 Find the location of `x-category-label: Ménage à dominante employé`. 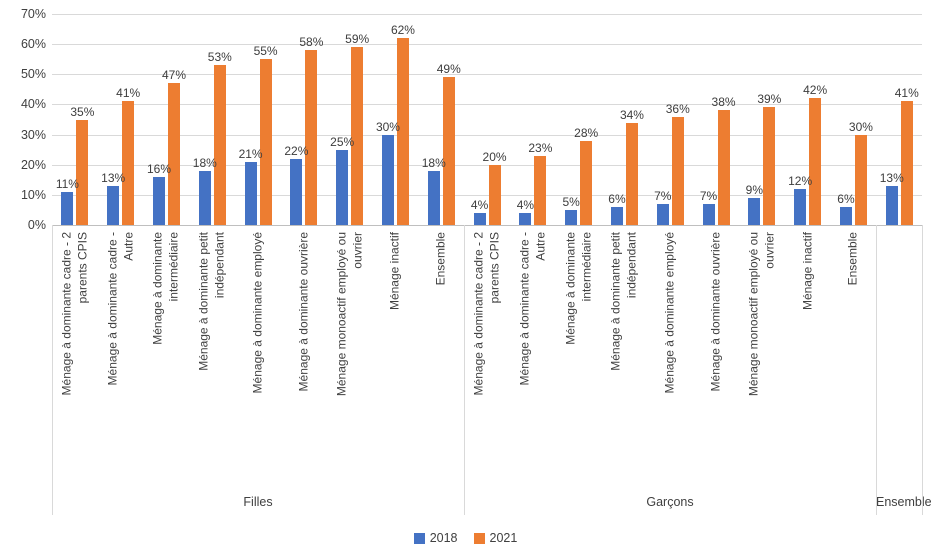

x-category-label: Ménage à dominante employé is located at coordinates (257, 313).